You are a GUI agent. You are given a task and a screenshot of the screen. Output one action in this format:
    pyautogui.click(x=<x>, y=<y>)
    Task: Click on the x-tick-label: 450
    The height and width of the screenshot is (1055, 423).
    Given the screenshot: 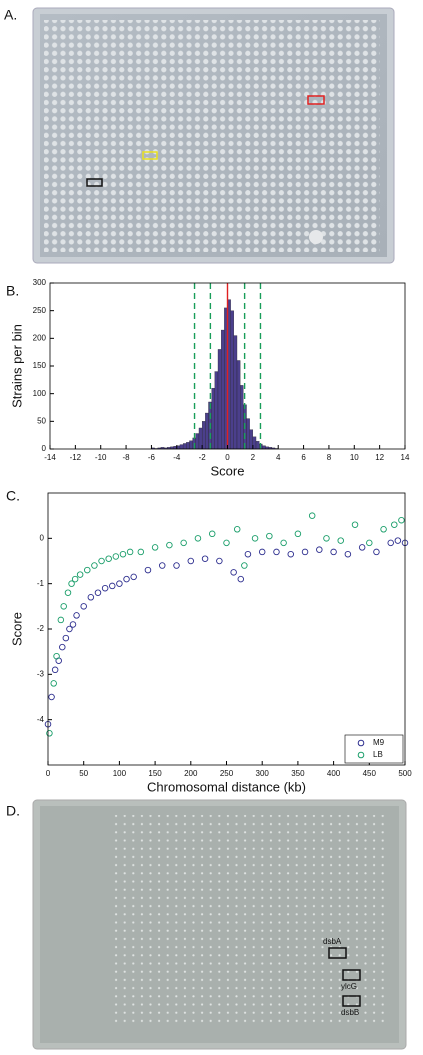 What is the action you would take?
    pyautogui.click(x=370, y=773)
    